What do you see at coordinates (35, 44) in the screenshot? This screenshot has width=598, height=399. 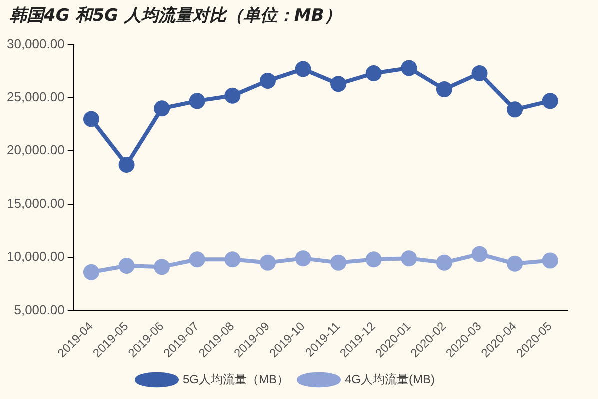 I see `y-tick-label: 30,000.00` at bounding box center [35, 44].